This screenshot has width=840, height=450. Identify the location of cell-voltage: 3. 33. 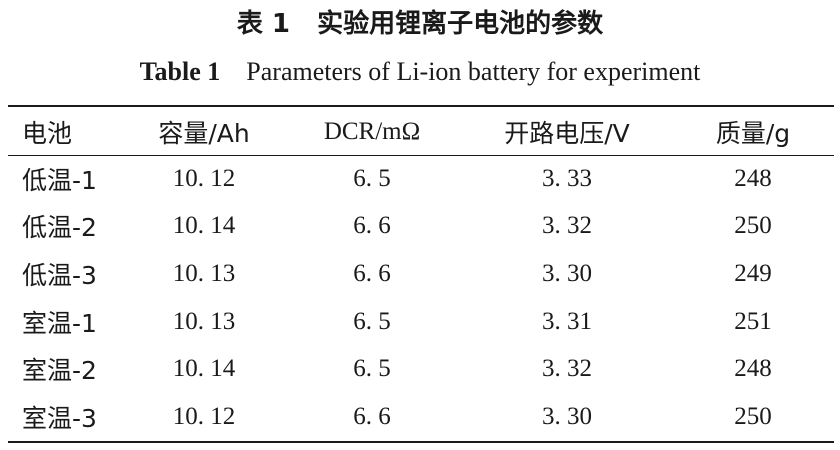
(567, 178).